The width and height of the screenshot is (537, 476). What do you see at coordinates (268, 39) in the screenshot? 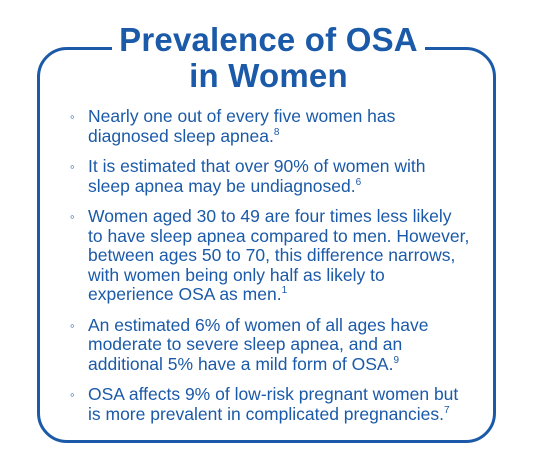
I see `title-line-1: Prevalence of OSA` at bounding box center [268, 39].